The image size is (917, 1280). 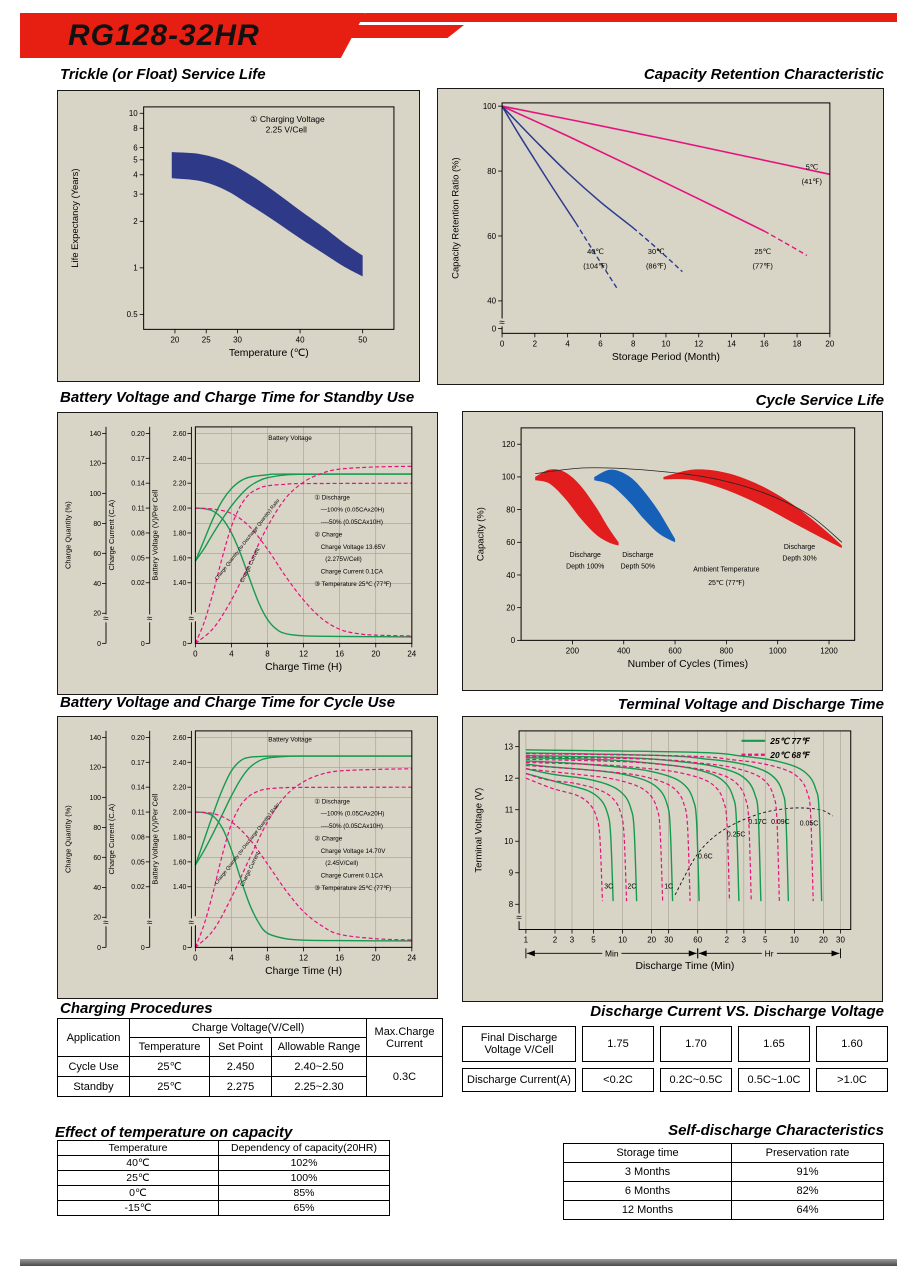 What do you see at coordinates (269, 353) in the screenshot?
I see `svg-text: Temperature (℃)` at bounding box center [269, 353].